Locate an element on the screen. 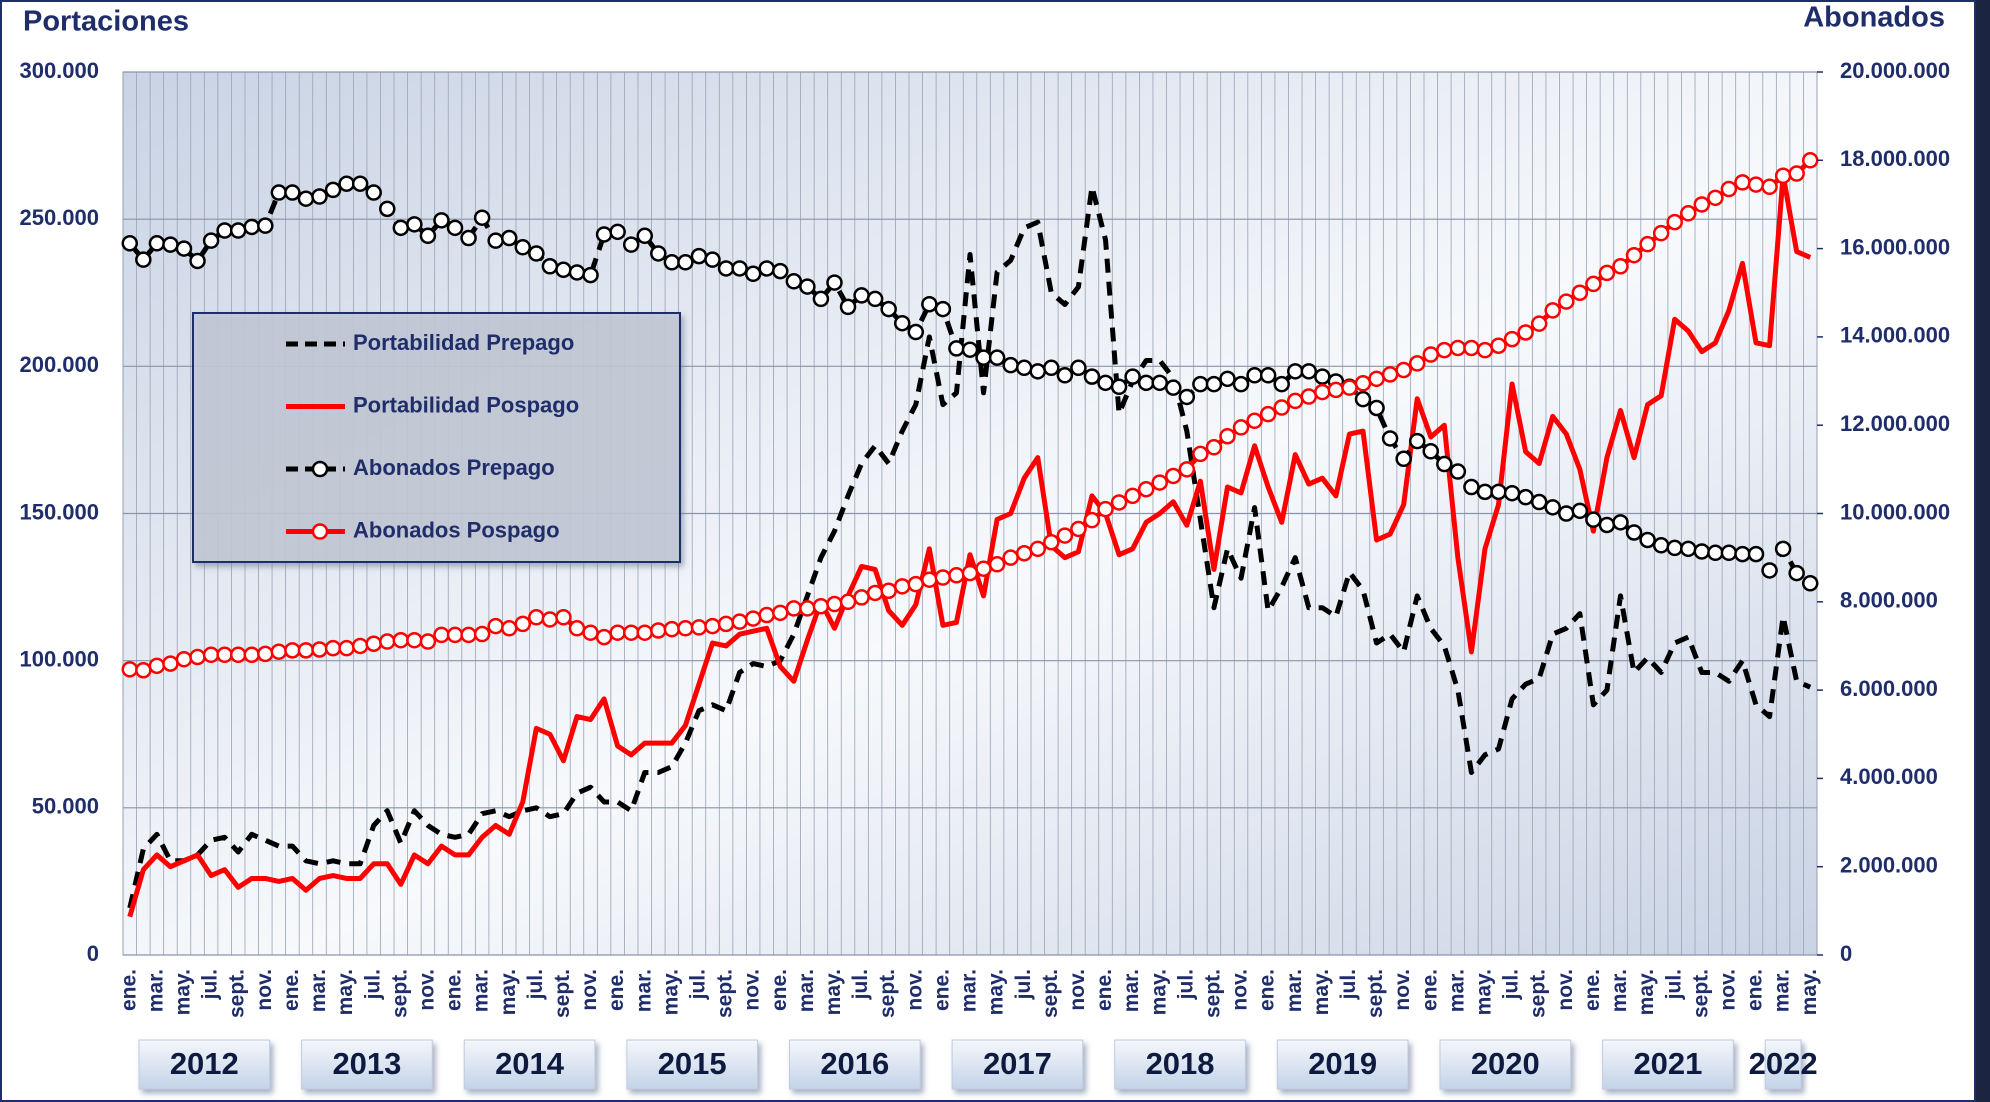 The image size is (1990, 1102). y2-tick-label: 18.000.000 is located at coordinates (1895, 158).